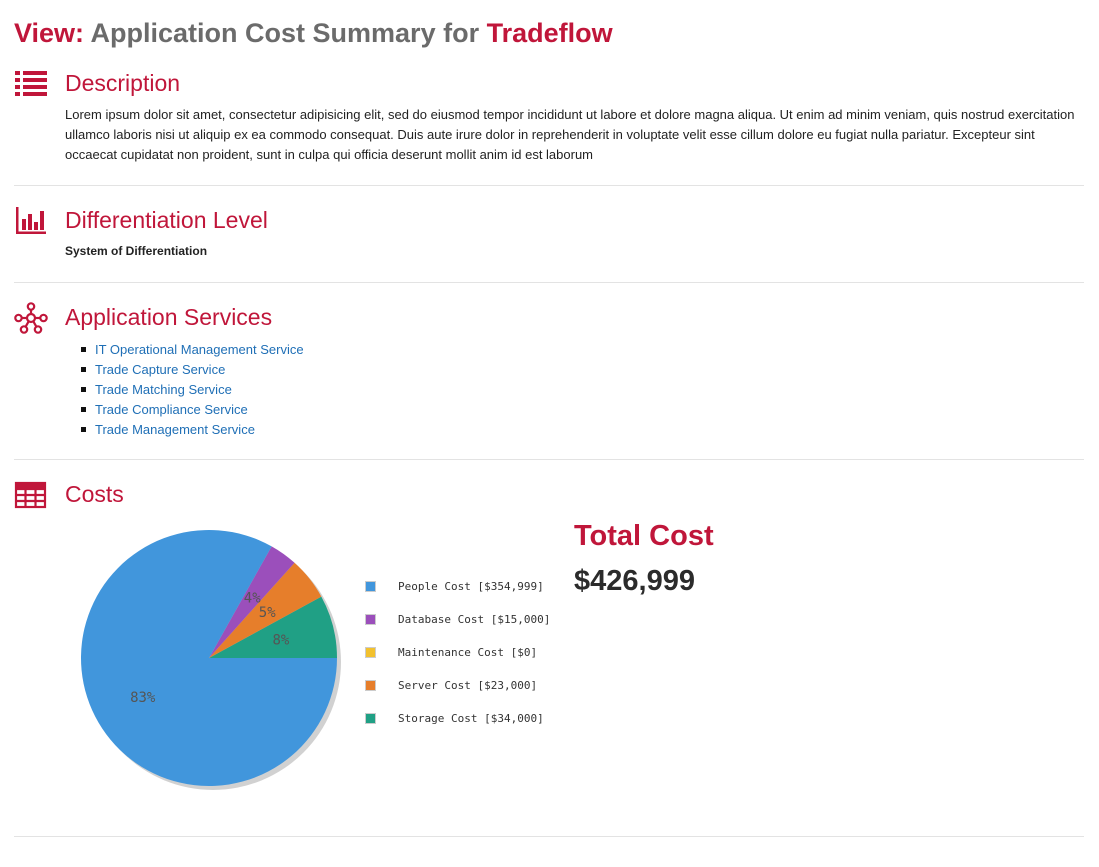  Describe the element at coordinates (31, 220) in the screenshot. I see `bar-chart-icon` at that location.